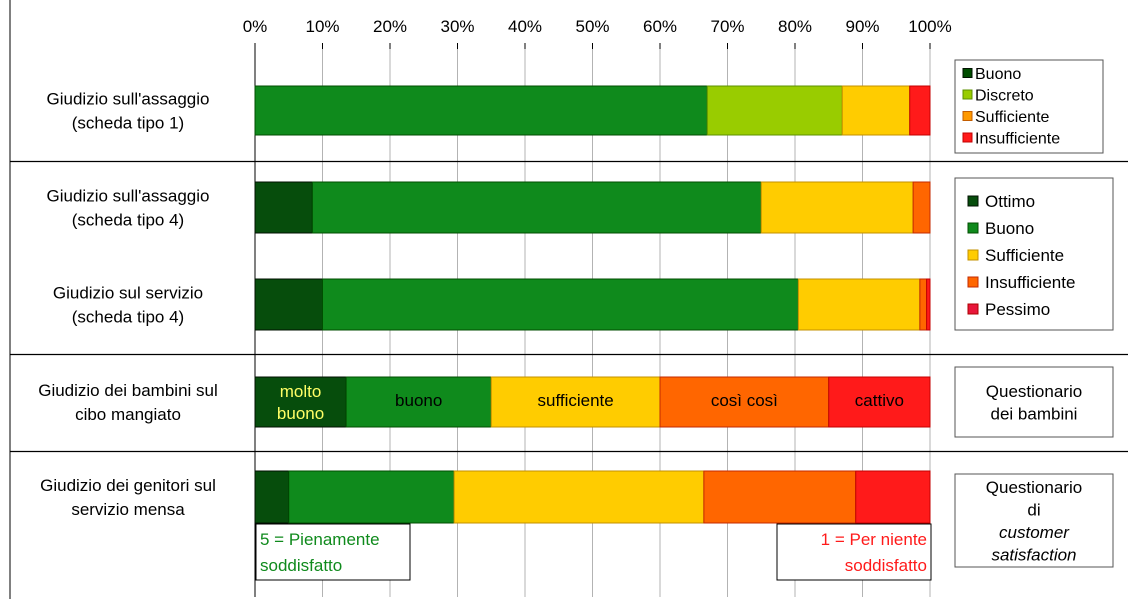 The height and width of the screenshot is (599, 1128). Describe the element at coordinates (862, 26) in the screenshot. I see `tick-label: 90%` at that location.